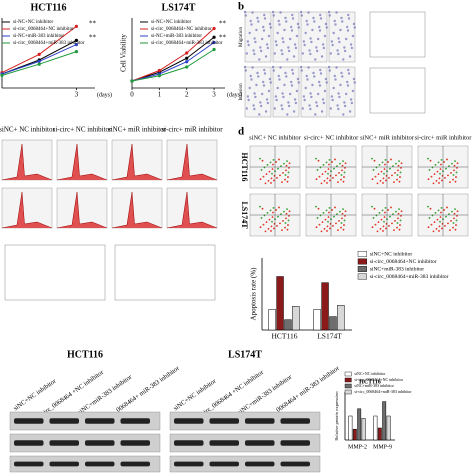  Describe the element at coordinates (214, 95) in the screenshot. I see `x-tick-label: 3` at that location.